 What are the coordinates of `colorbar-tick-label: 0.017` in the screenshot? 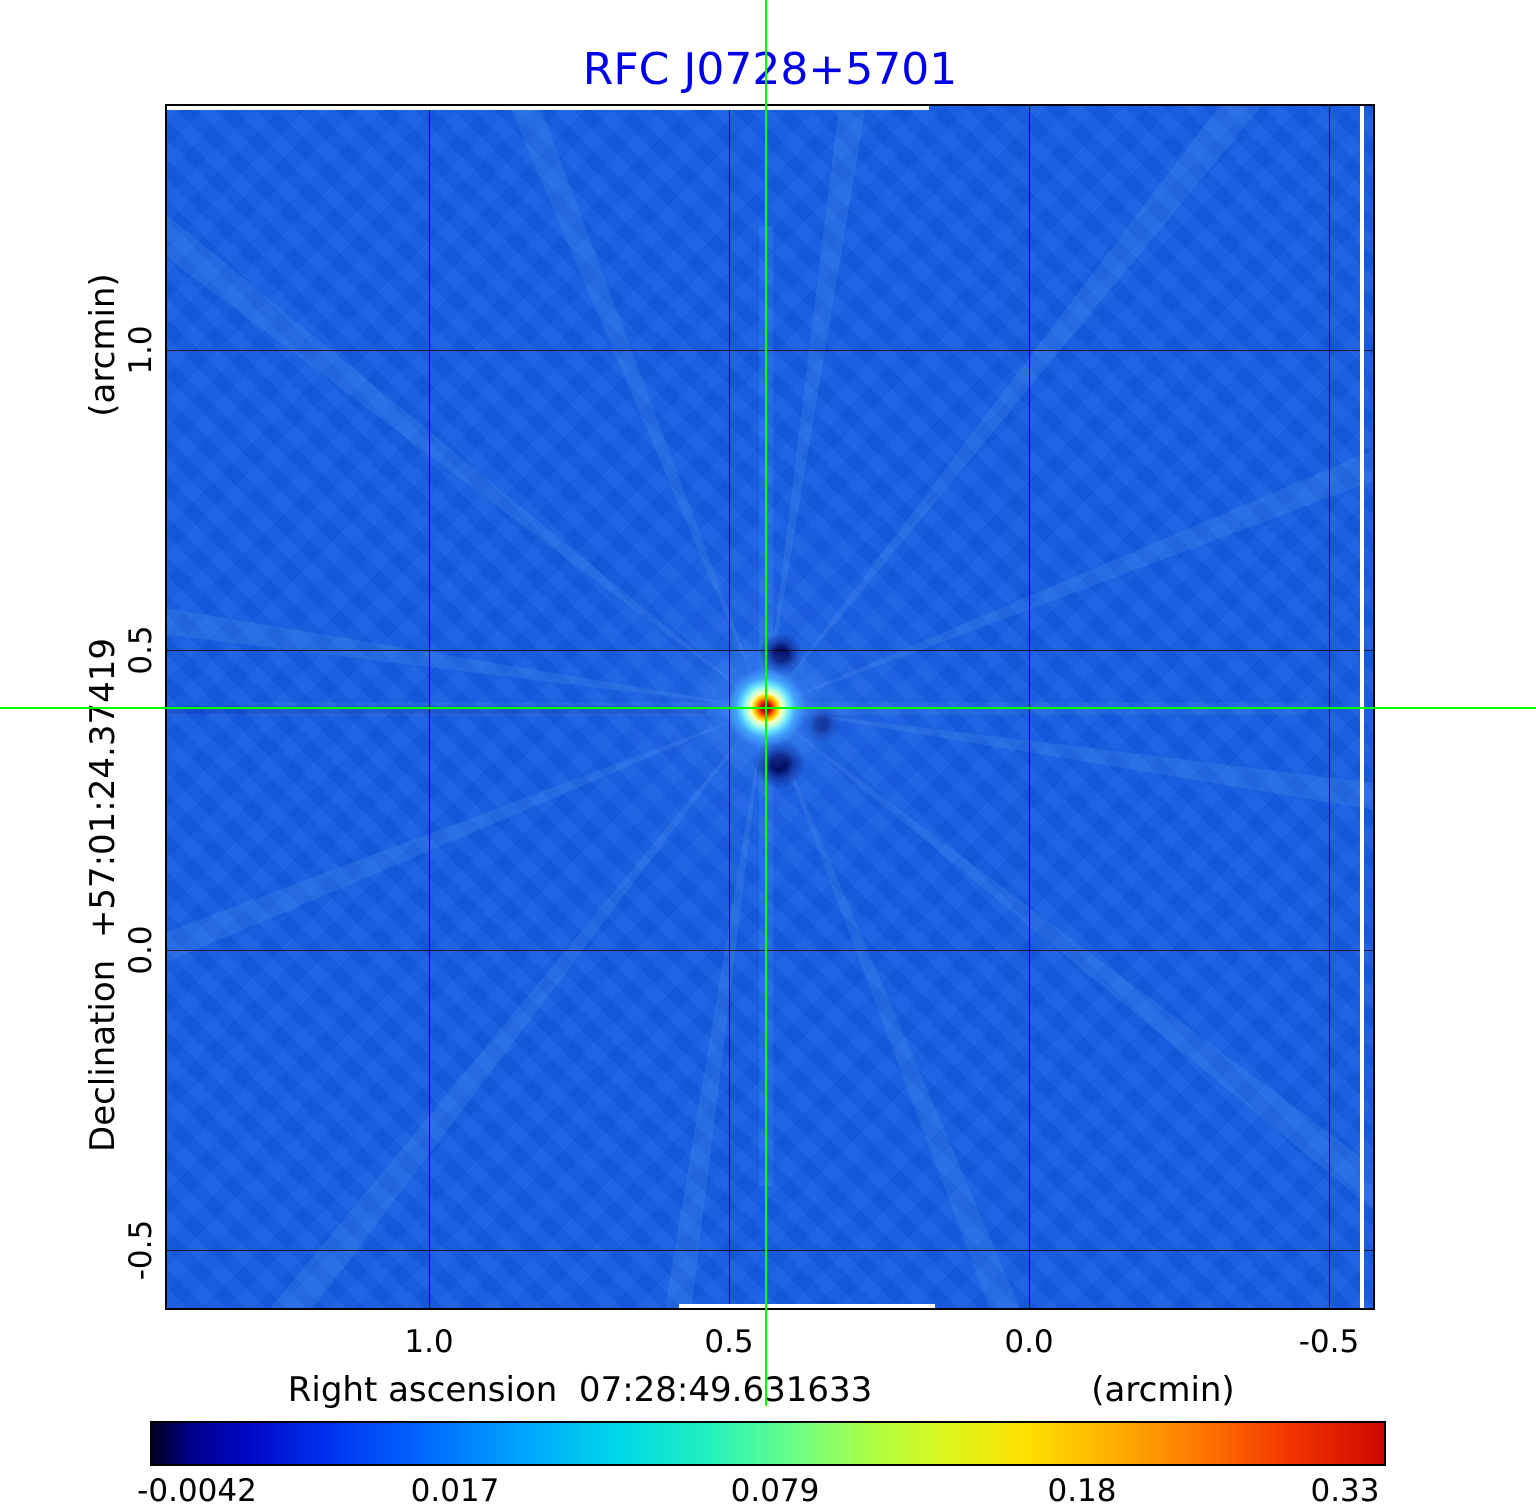 It's located at (455, 1491).